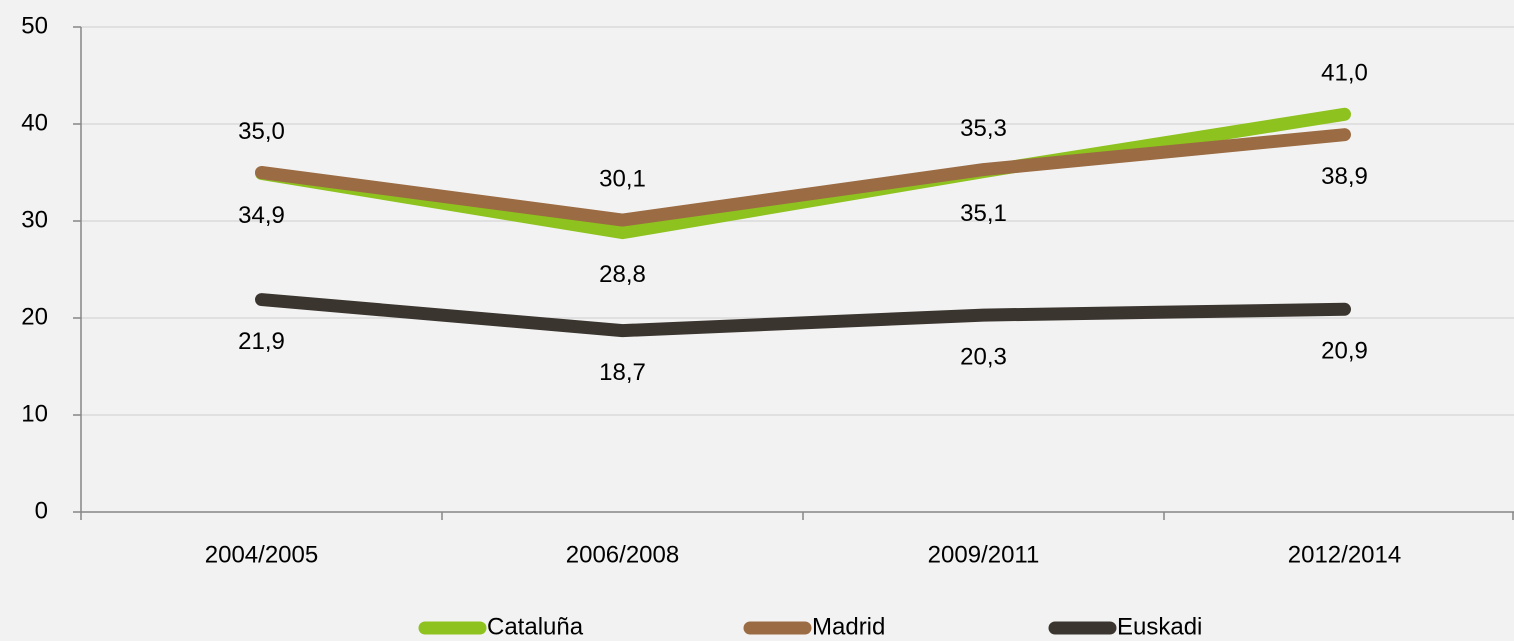  I want to click on legend-label: Cataluña, so click(535, 626).